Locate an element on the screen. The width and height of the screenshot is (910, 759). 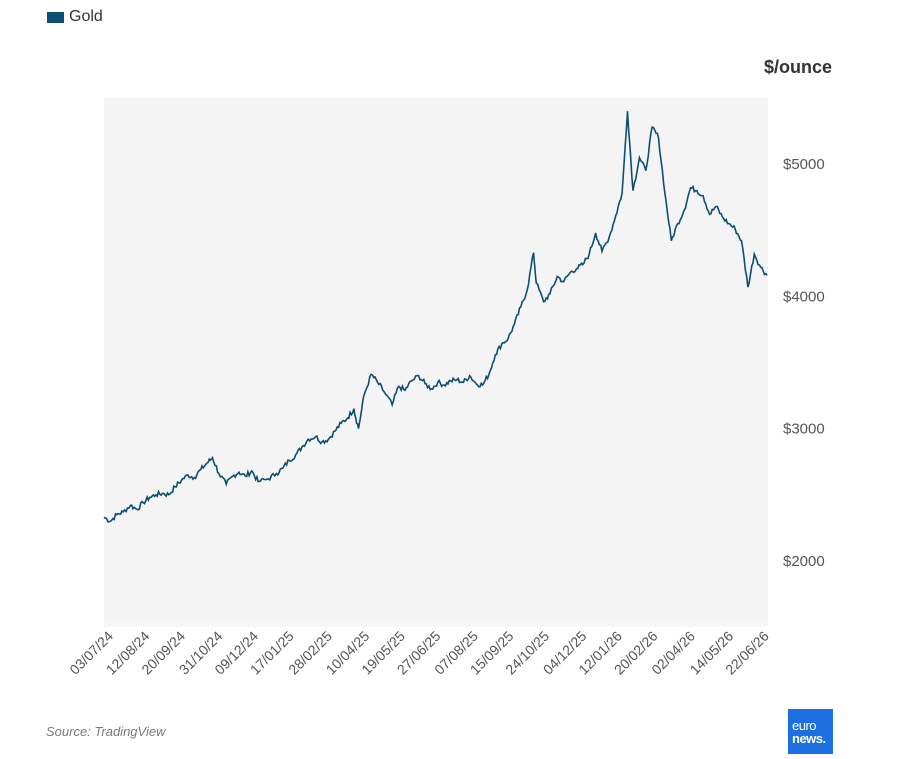
y-axis-unit-label: $/ounce is located at coordinates (797, 67).